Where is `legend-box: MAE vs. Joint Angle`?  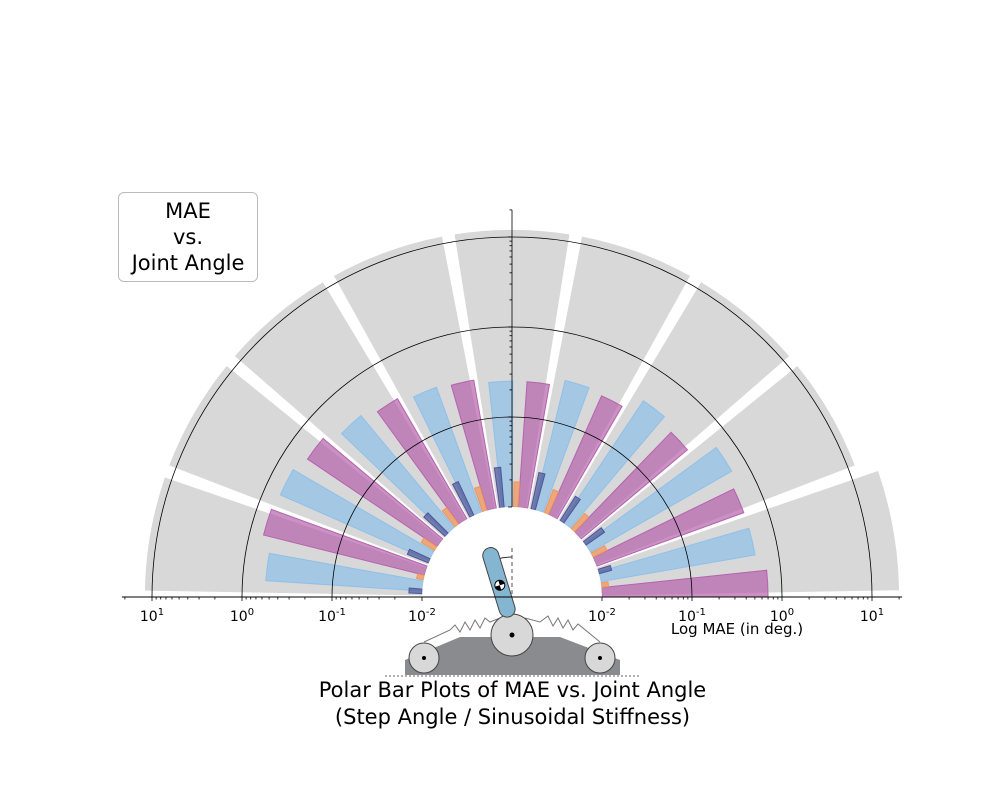
legend-box: MAE vs. Joint Angle is located at coordinates (188, 237).